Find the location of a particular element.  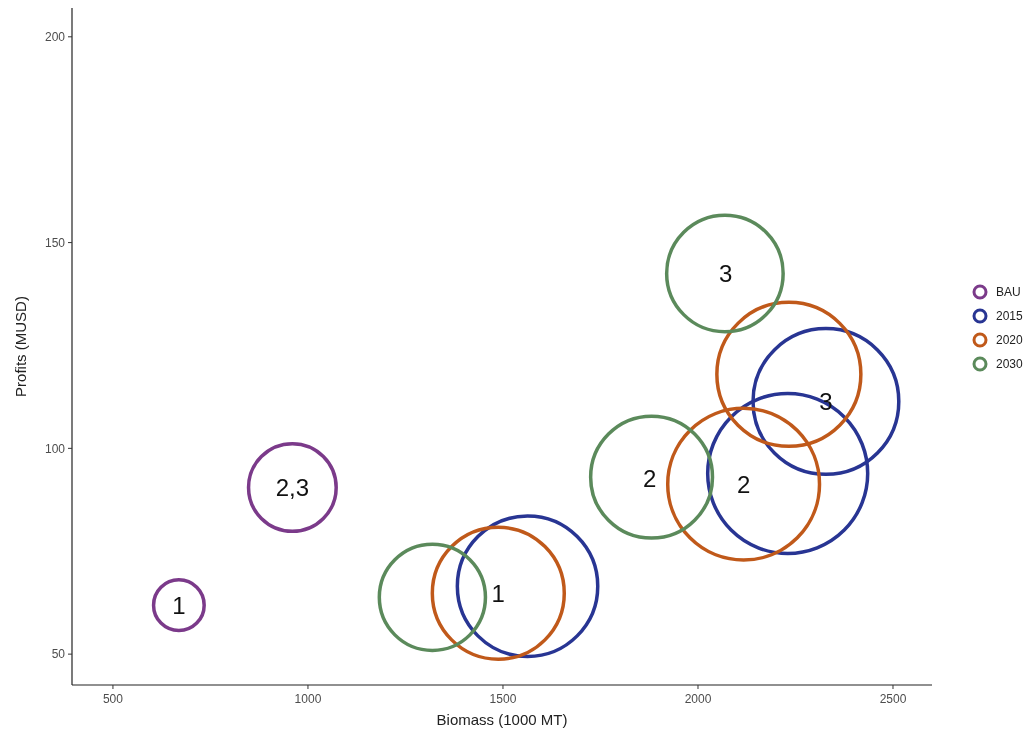

x-axis-title: Biomass (1000 MT) is located at coordinates (502, 719).